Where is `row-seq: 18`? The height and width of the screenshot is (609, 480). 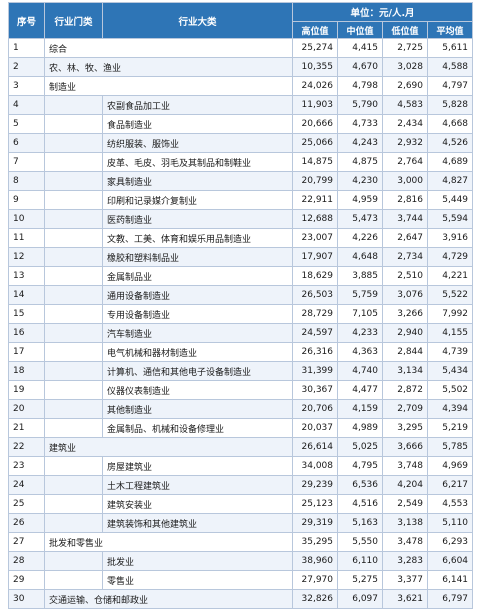 row-seq: 18 is located at coordinates (26, 371).